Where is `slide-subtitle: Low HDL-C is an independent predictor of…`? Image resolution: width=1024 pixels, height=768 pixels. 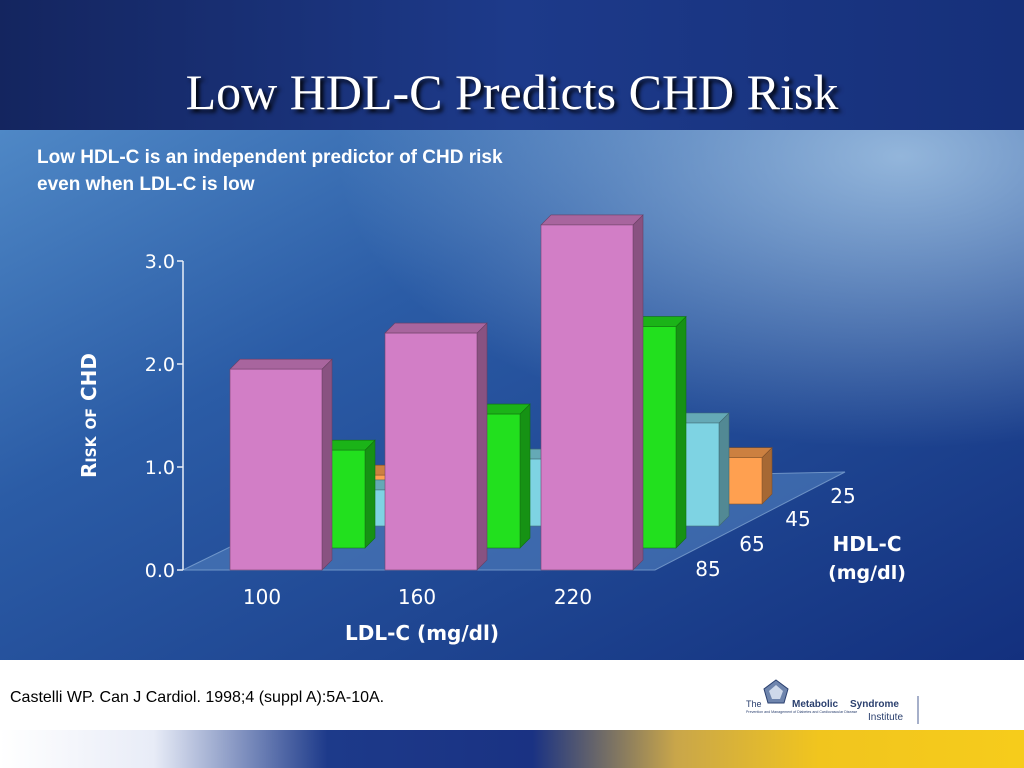
slide-subtitle: Low HDL-C is an independent predictor of… is located at coordinates (367, 171).